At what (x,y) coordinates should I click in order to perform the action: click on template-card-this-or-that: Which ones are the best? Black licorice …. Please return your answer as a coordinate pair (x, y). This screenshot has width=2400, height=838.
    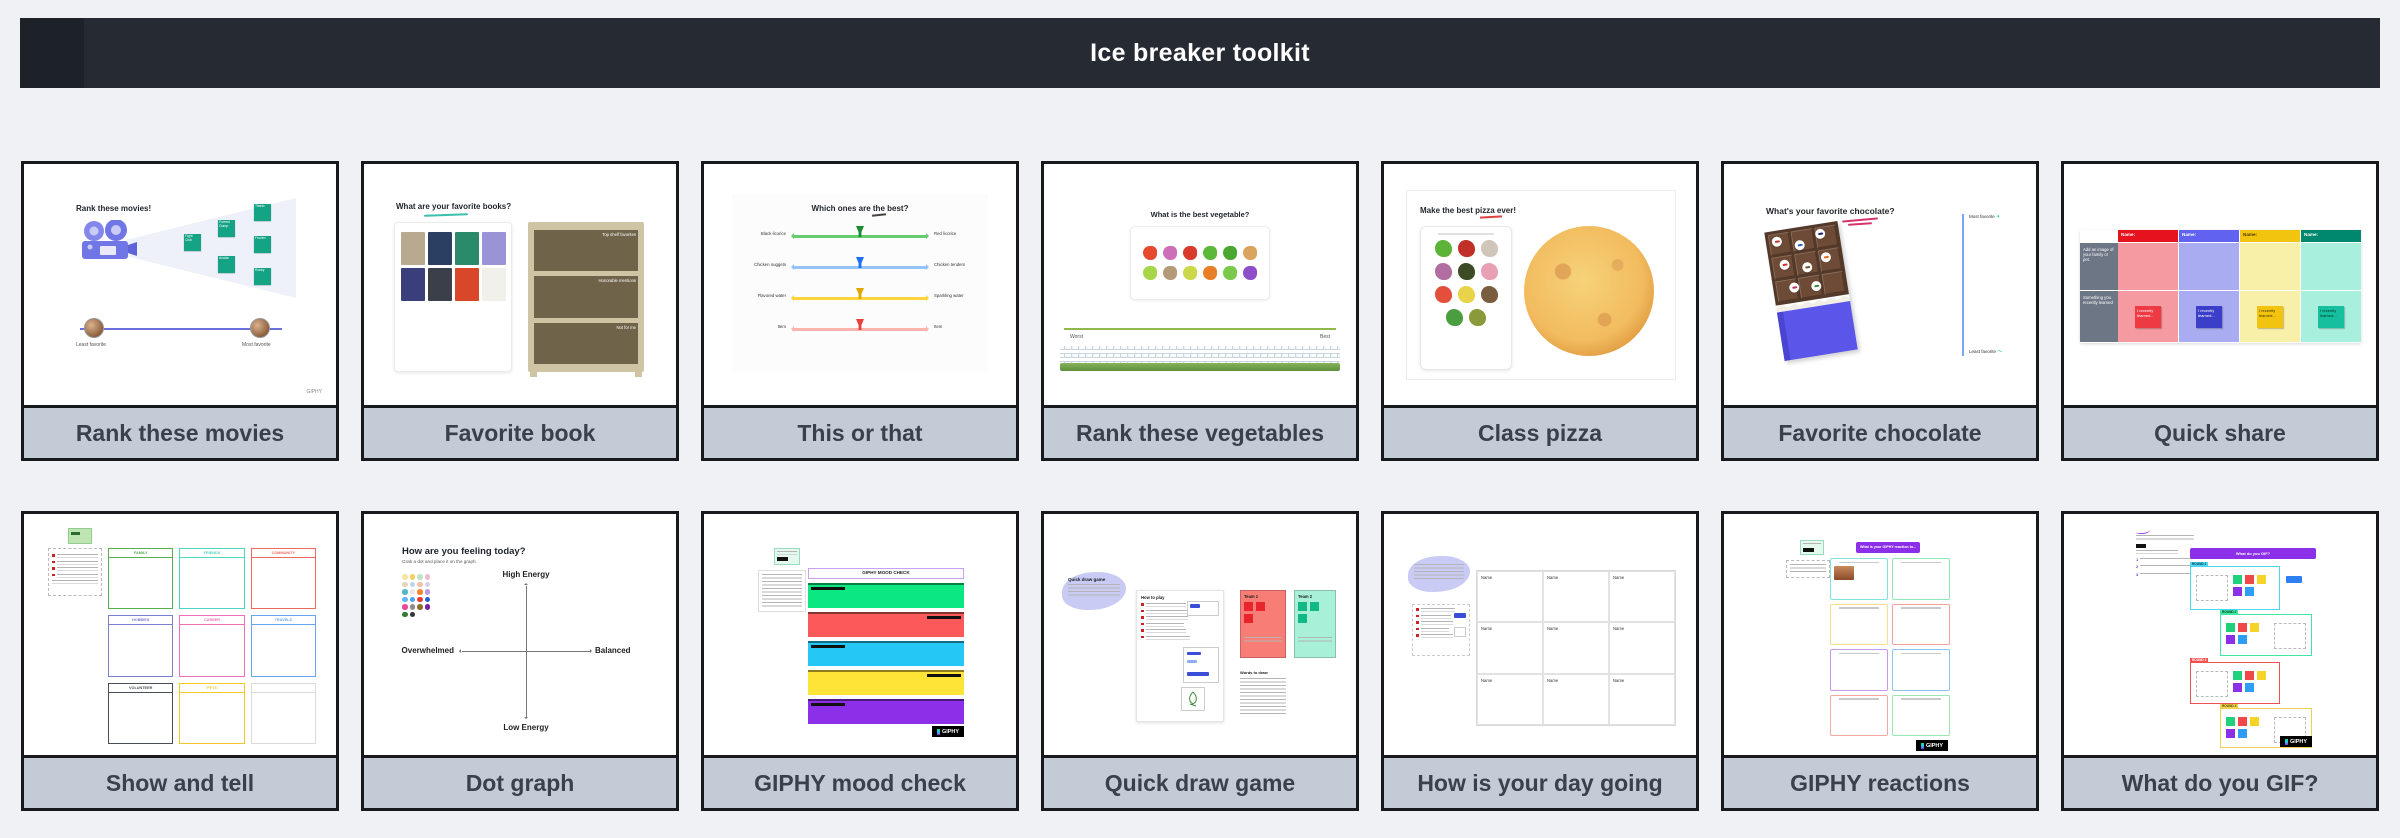
    Looking at the image, I should click on (860, 311).